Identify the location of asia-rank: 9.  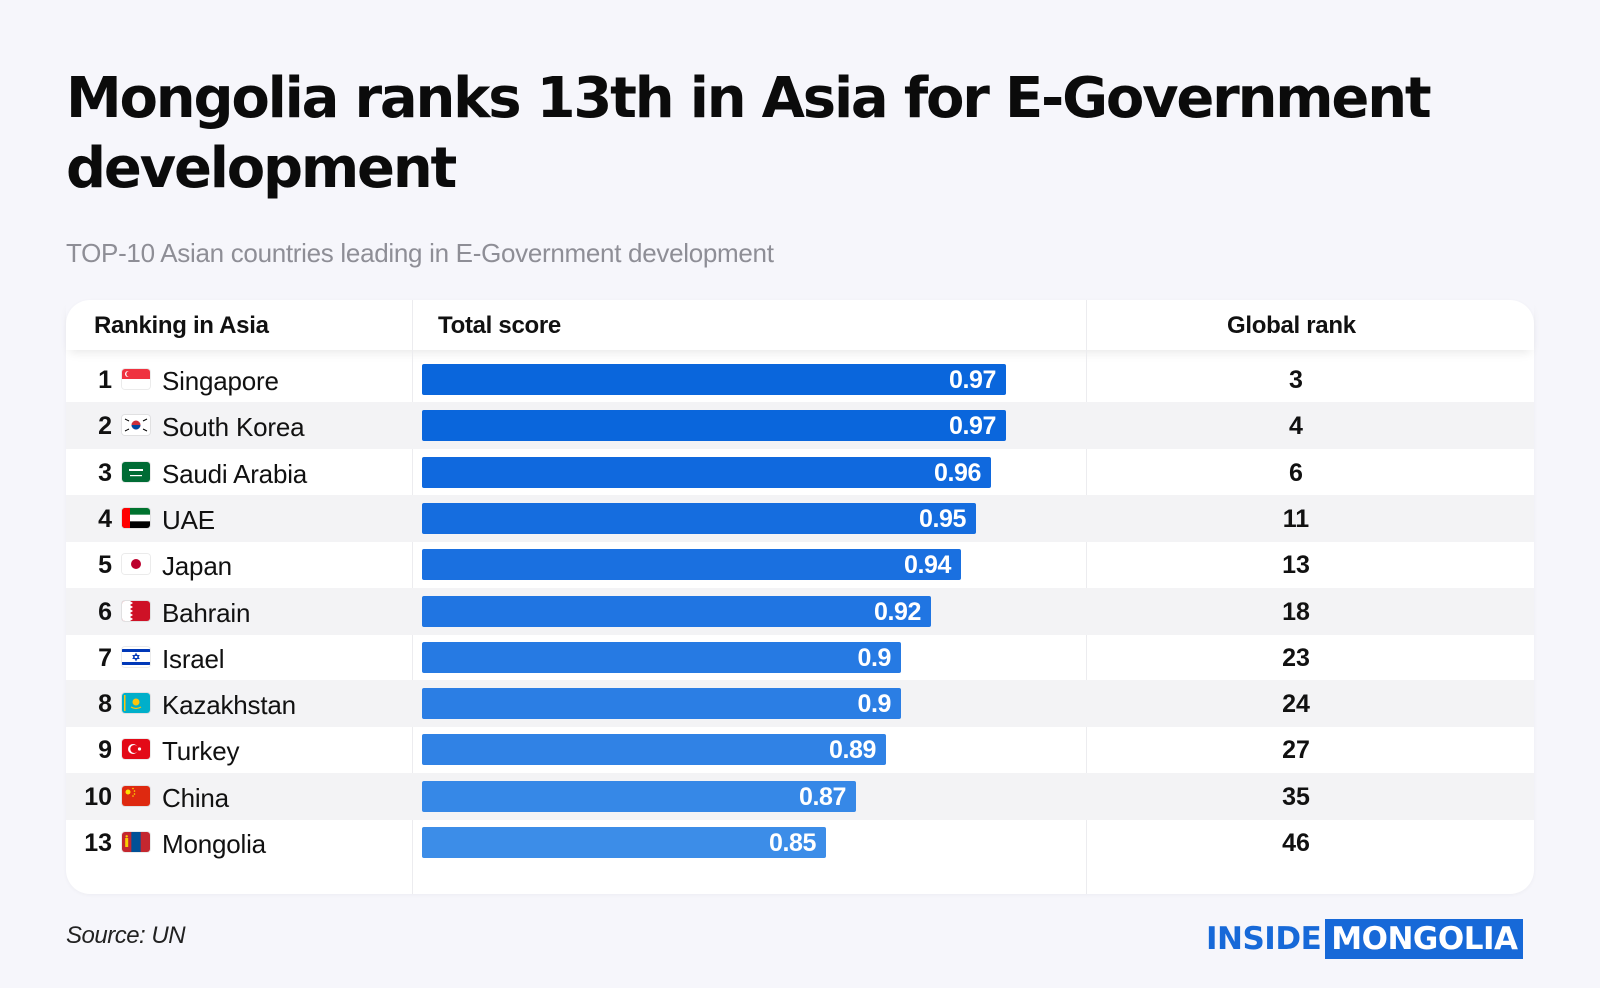
(105, 750).